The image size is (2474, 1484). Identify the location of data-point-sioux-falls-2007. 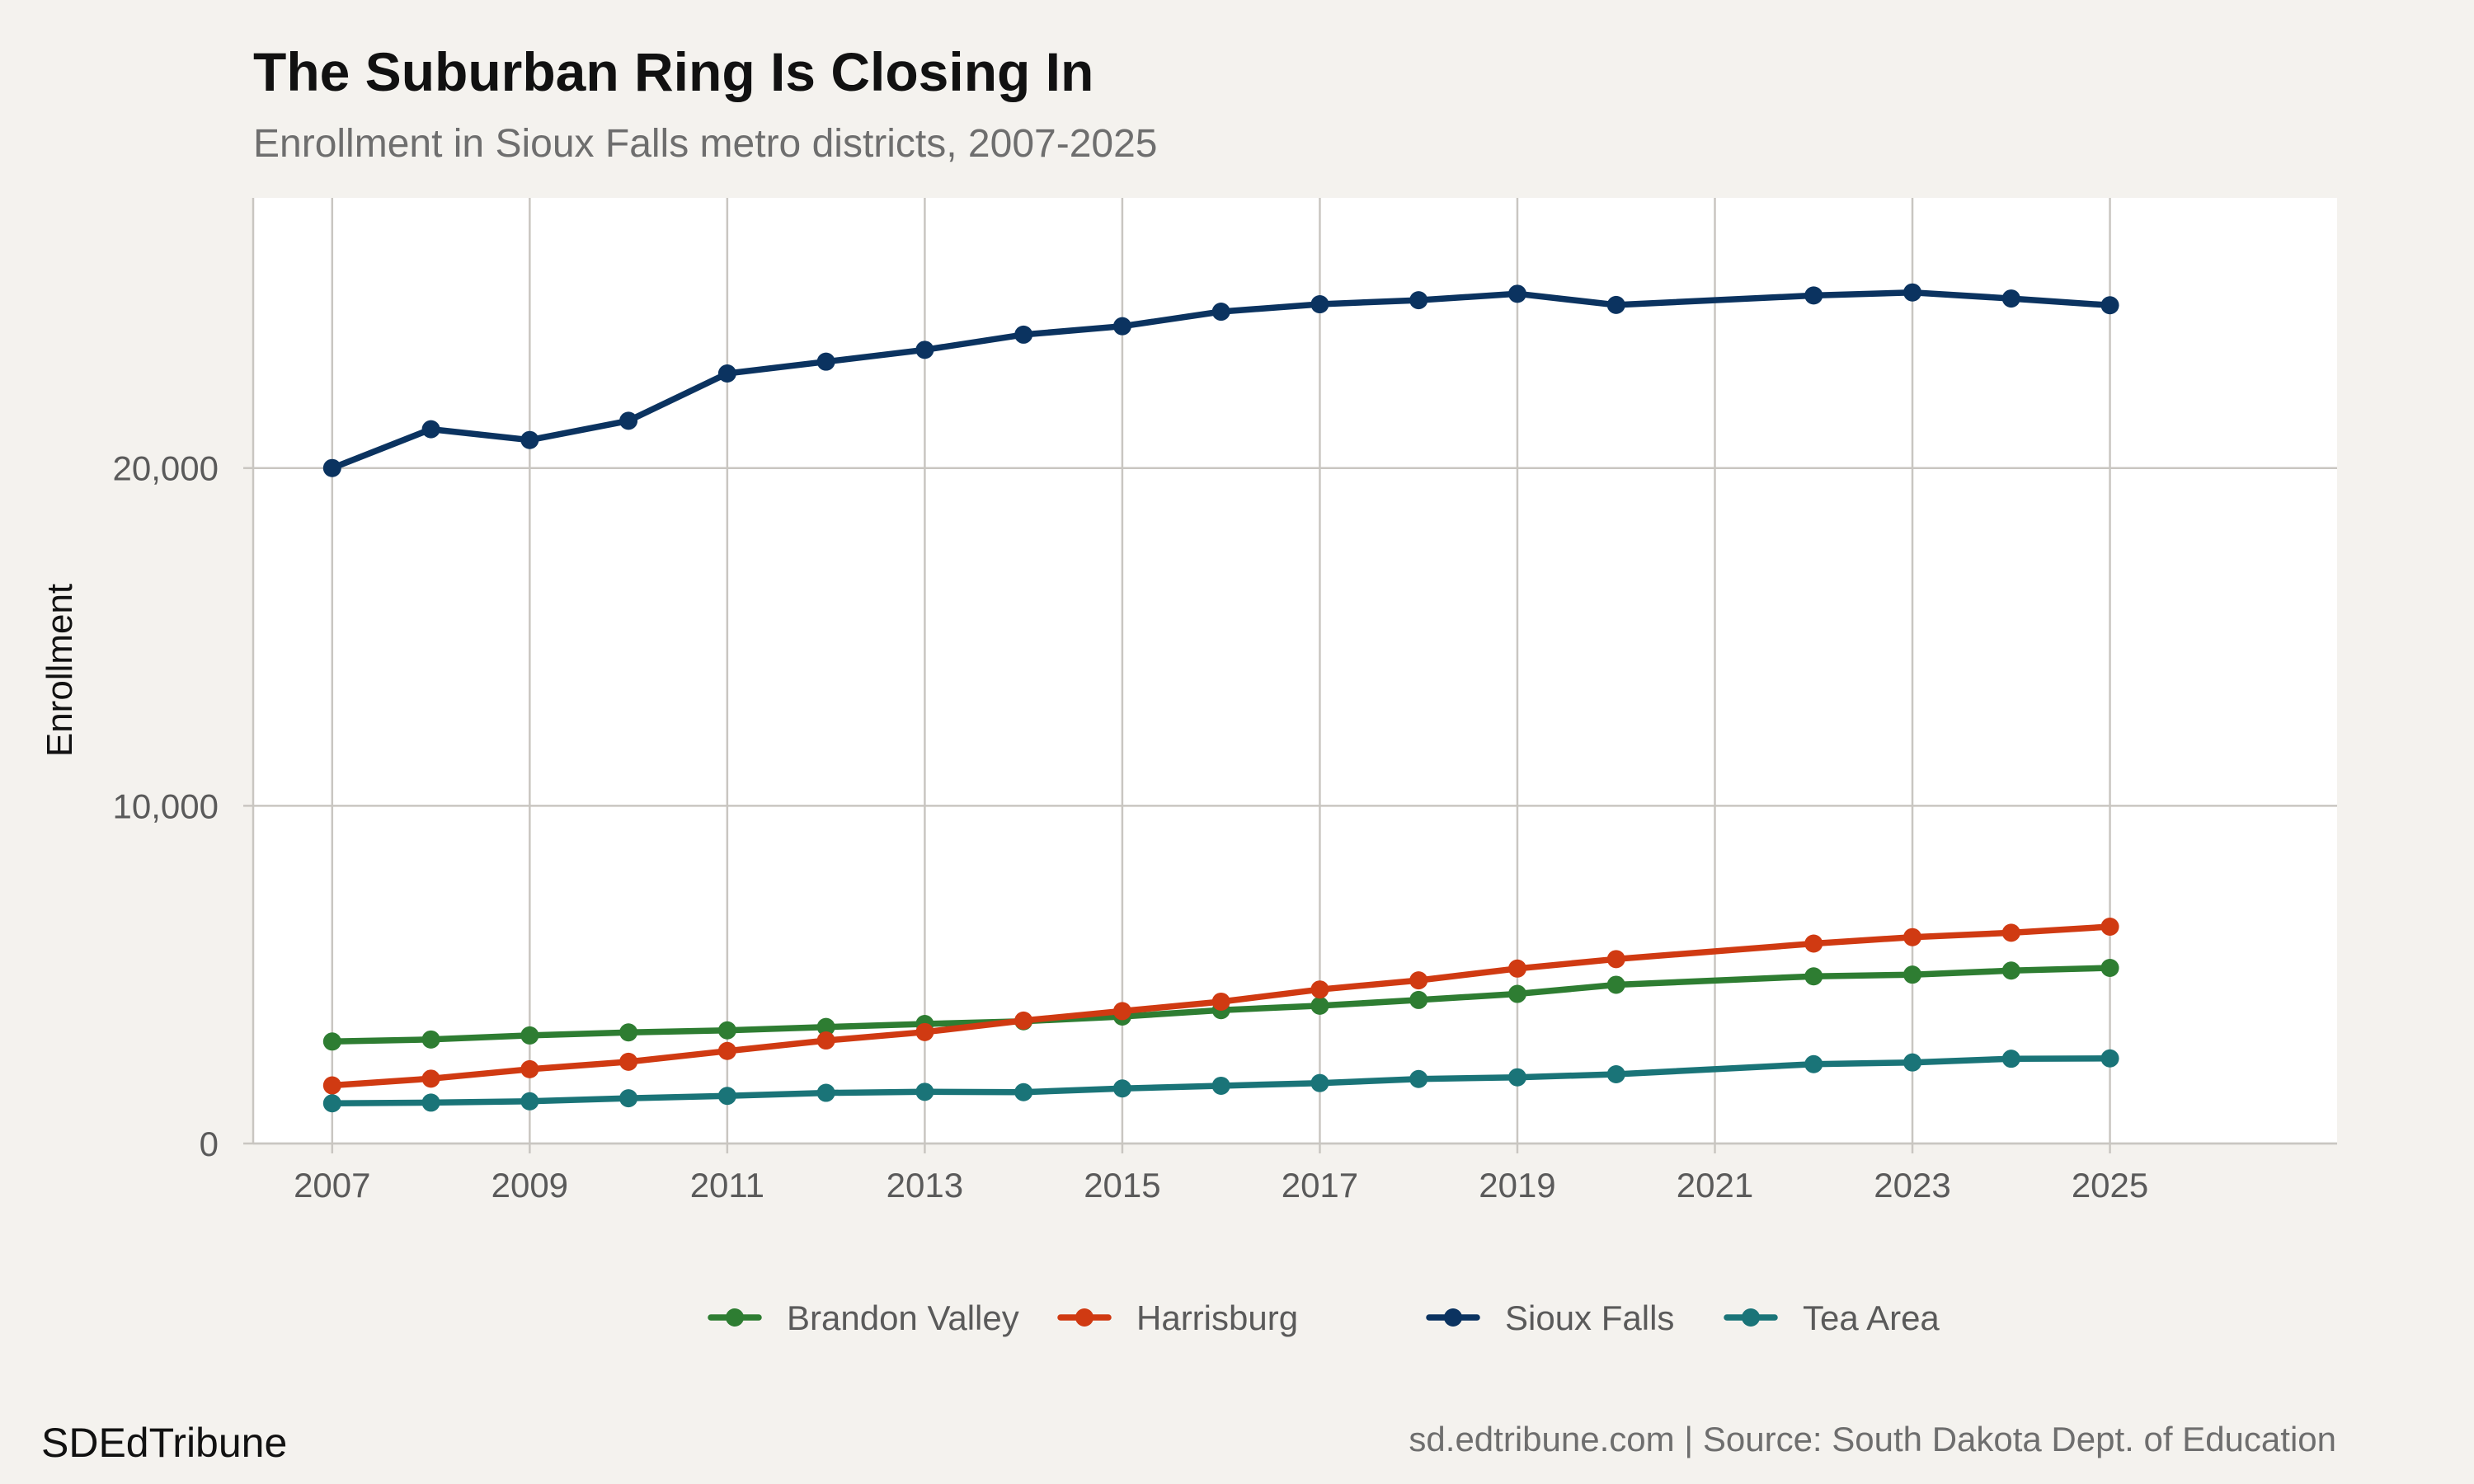
(331, 468).